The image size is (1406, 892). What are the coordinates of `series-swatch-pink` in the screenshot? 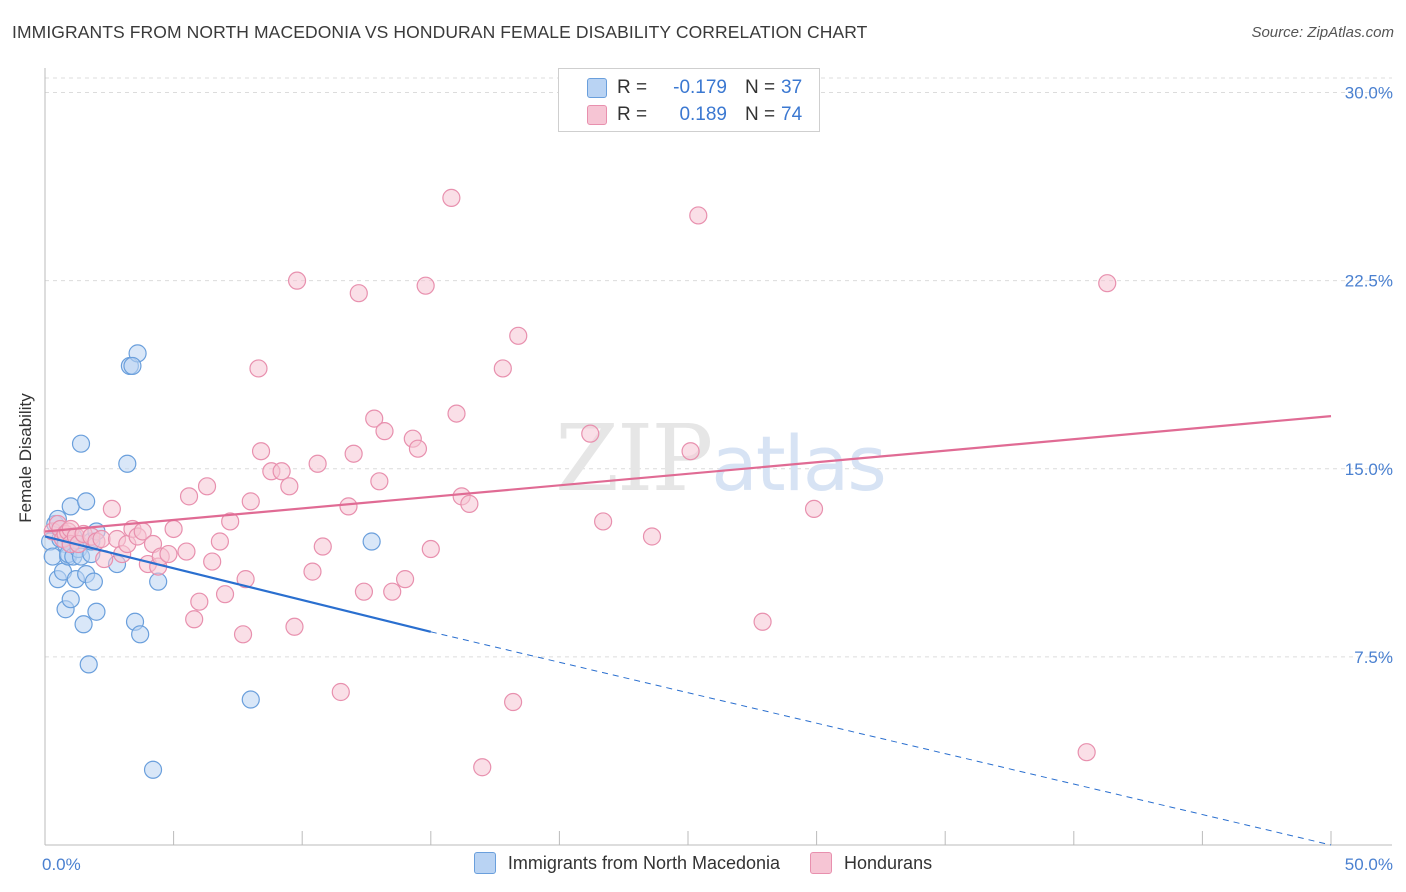 It's located at (821, 863).